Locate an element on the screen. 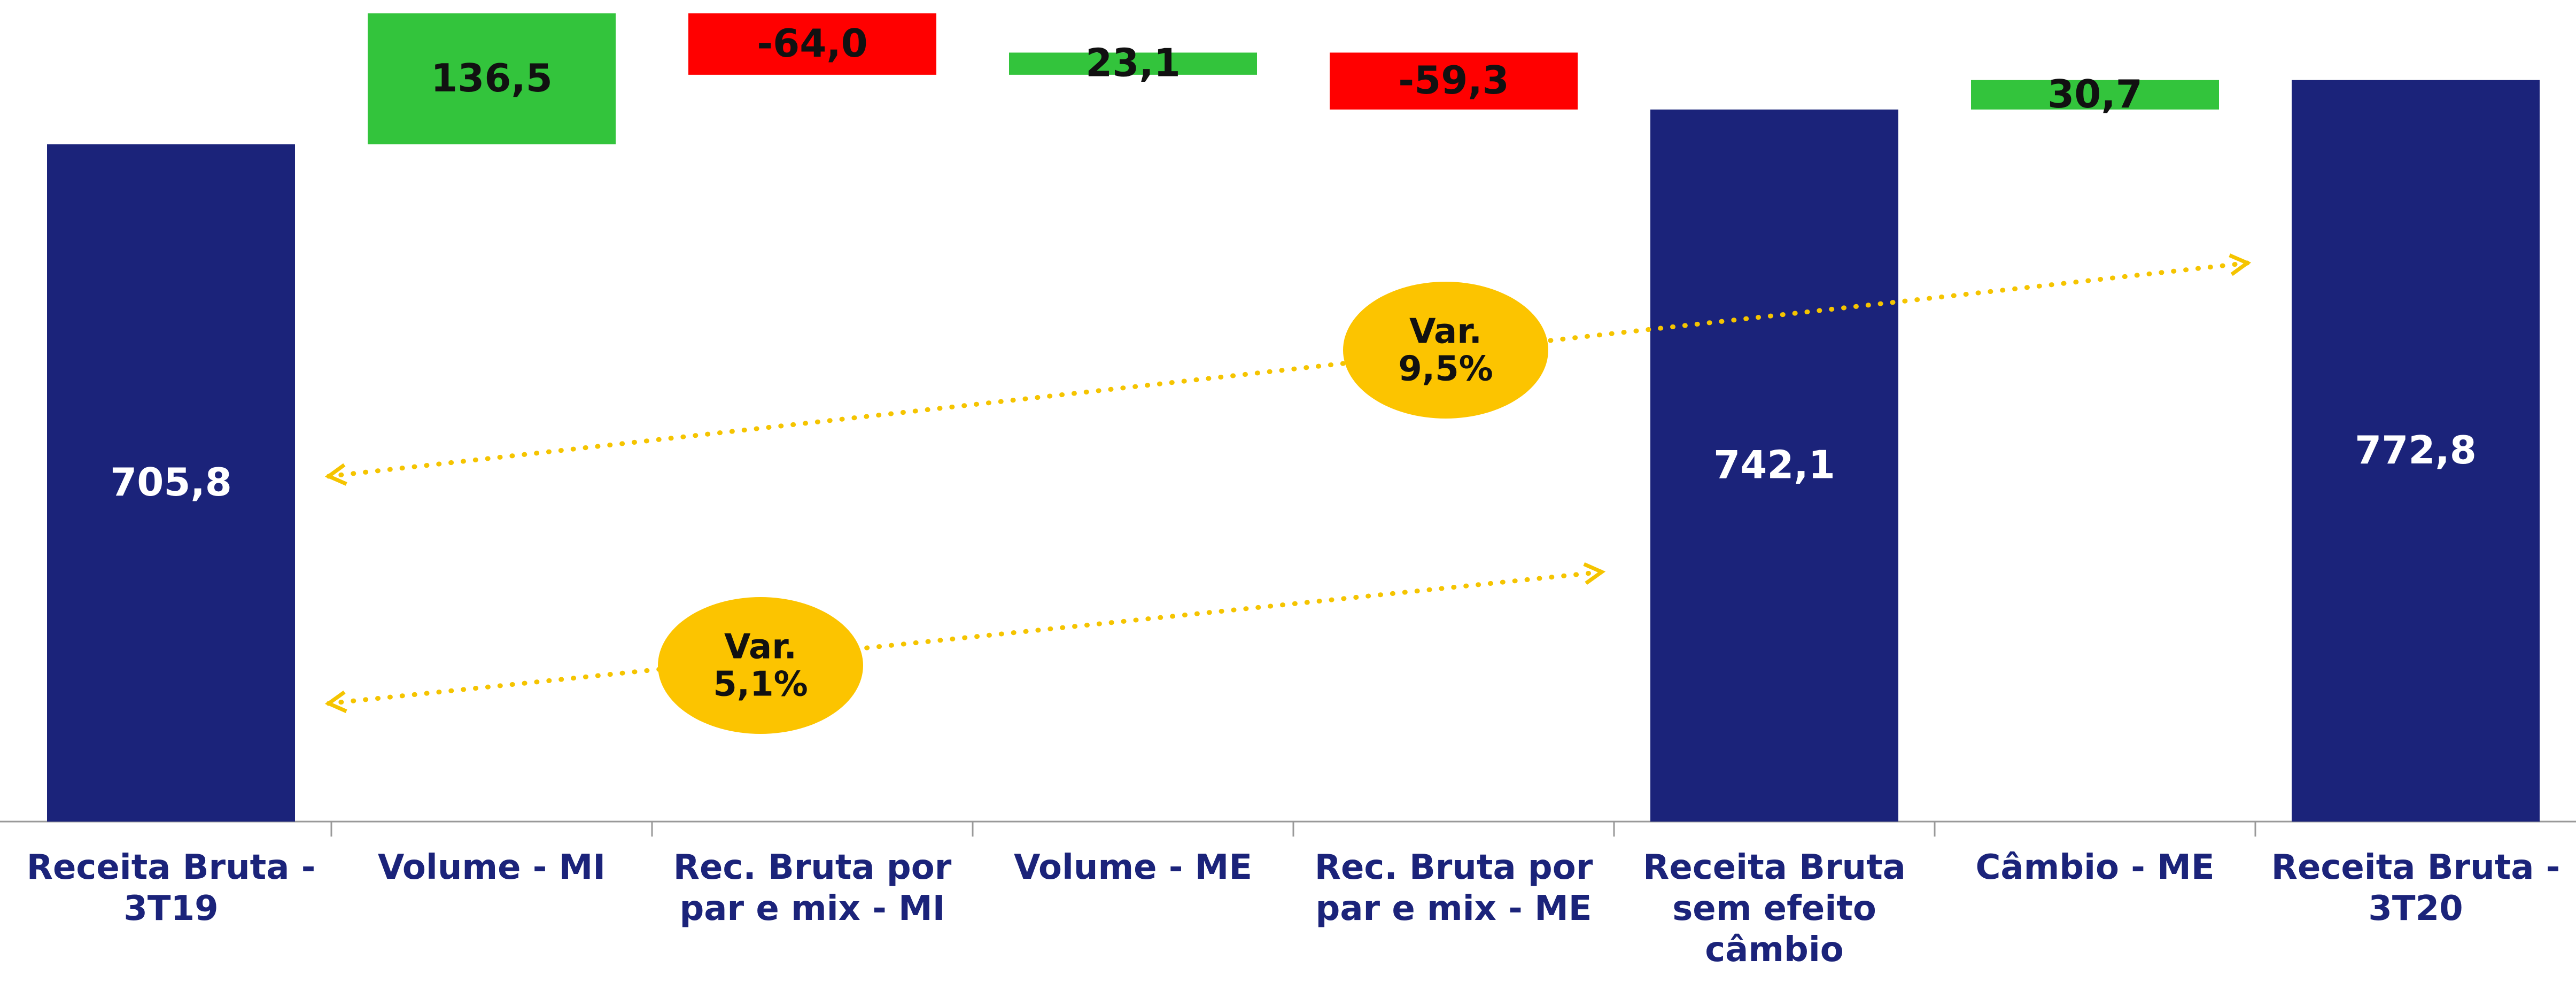 This screenshot has height=983, width=2576. variation-arrow is located at coordinates (965, 637).